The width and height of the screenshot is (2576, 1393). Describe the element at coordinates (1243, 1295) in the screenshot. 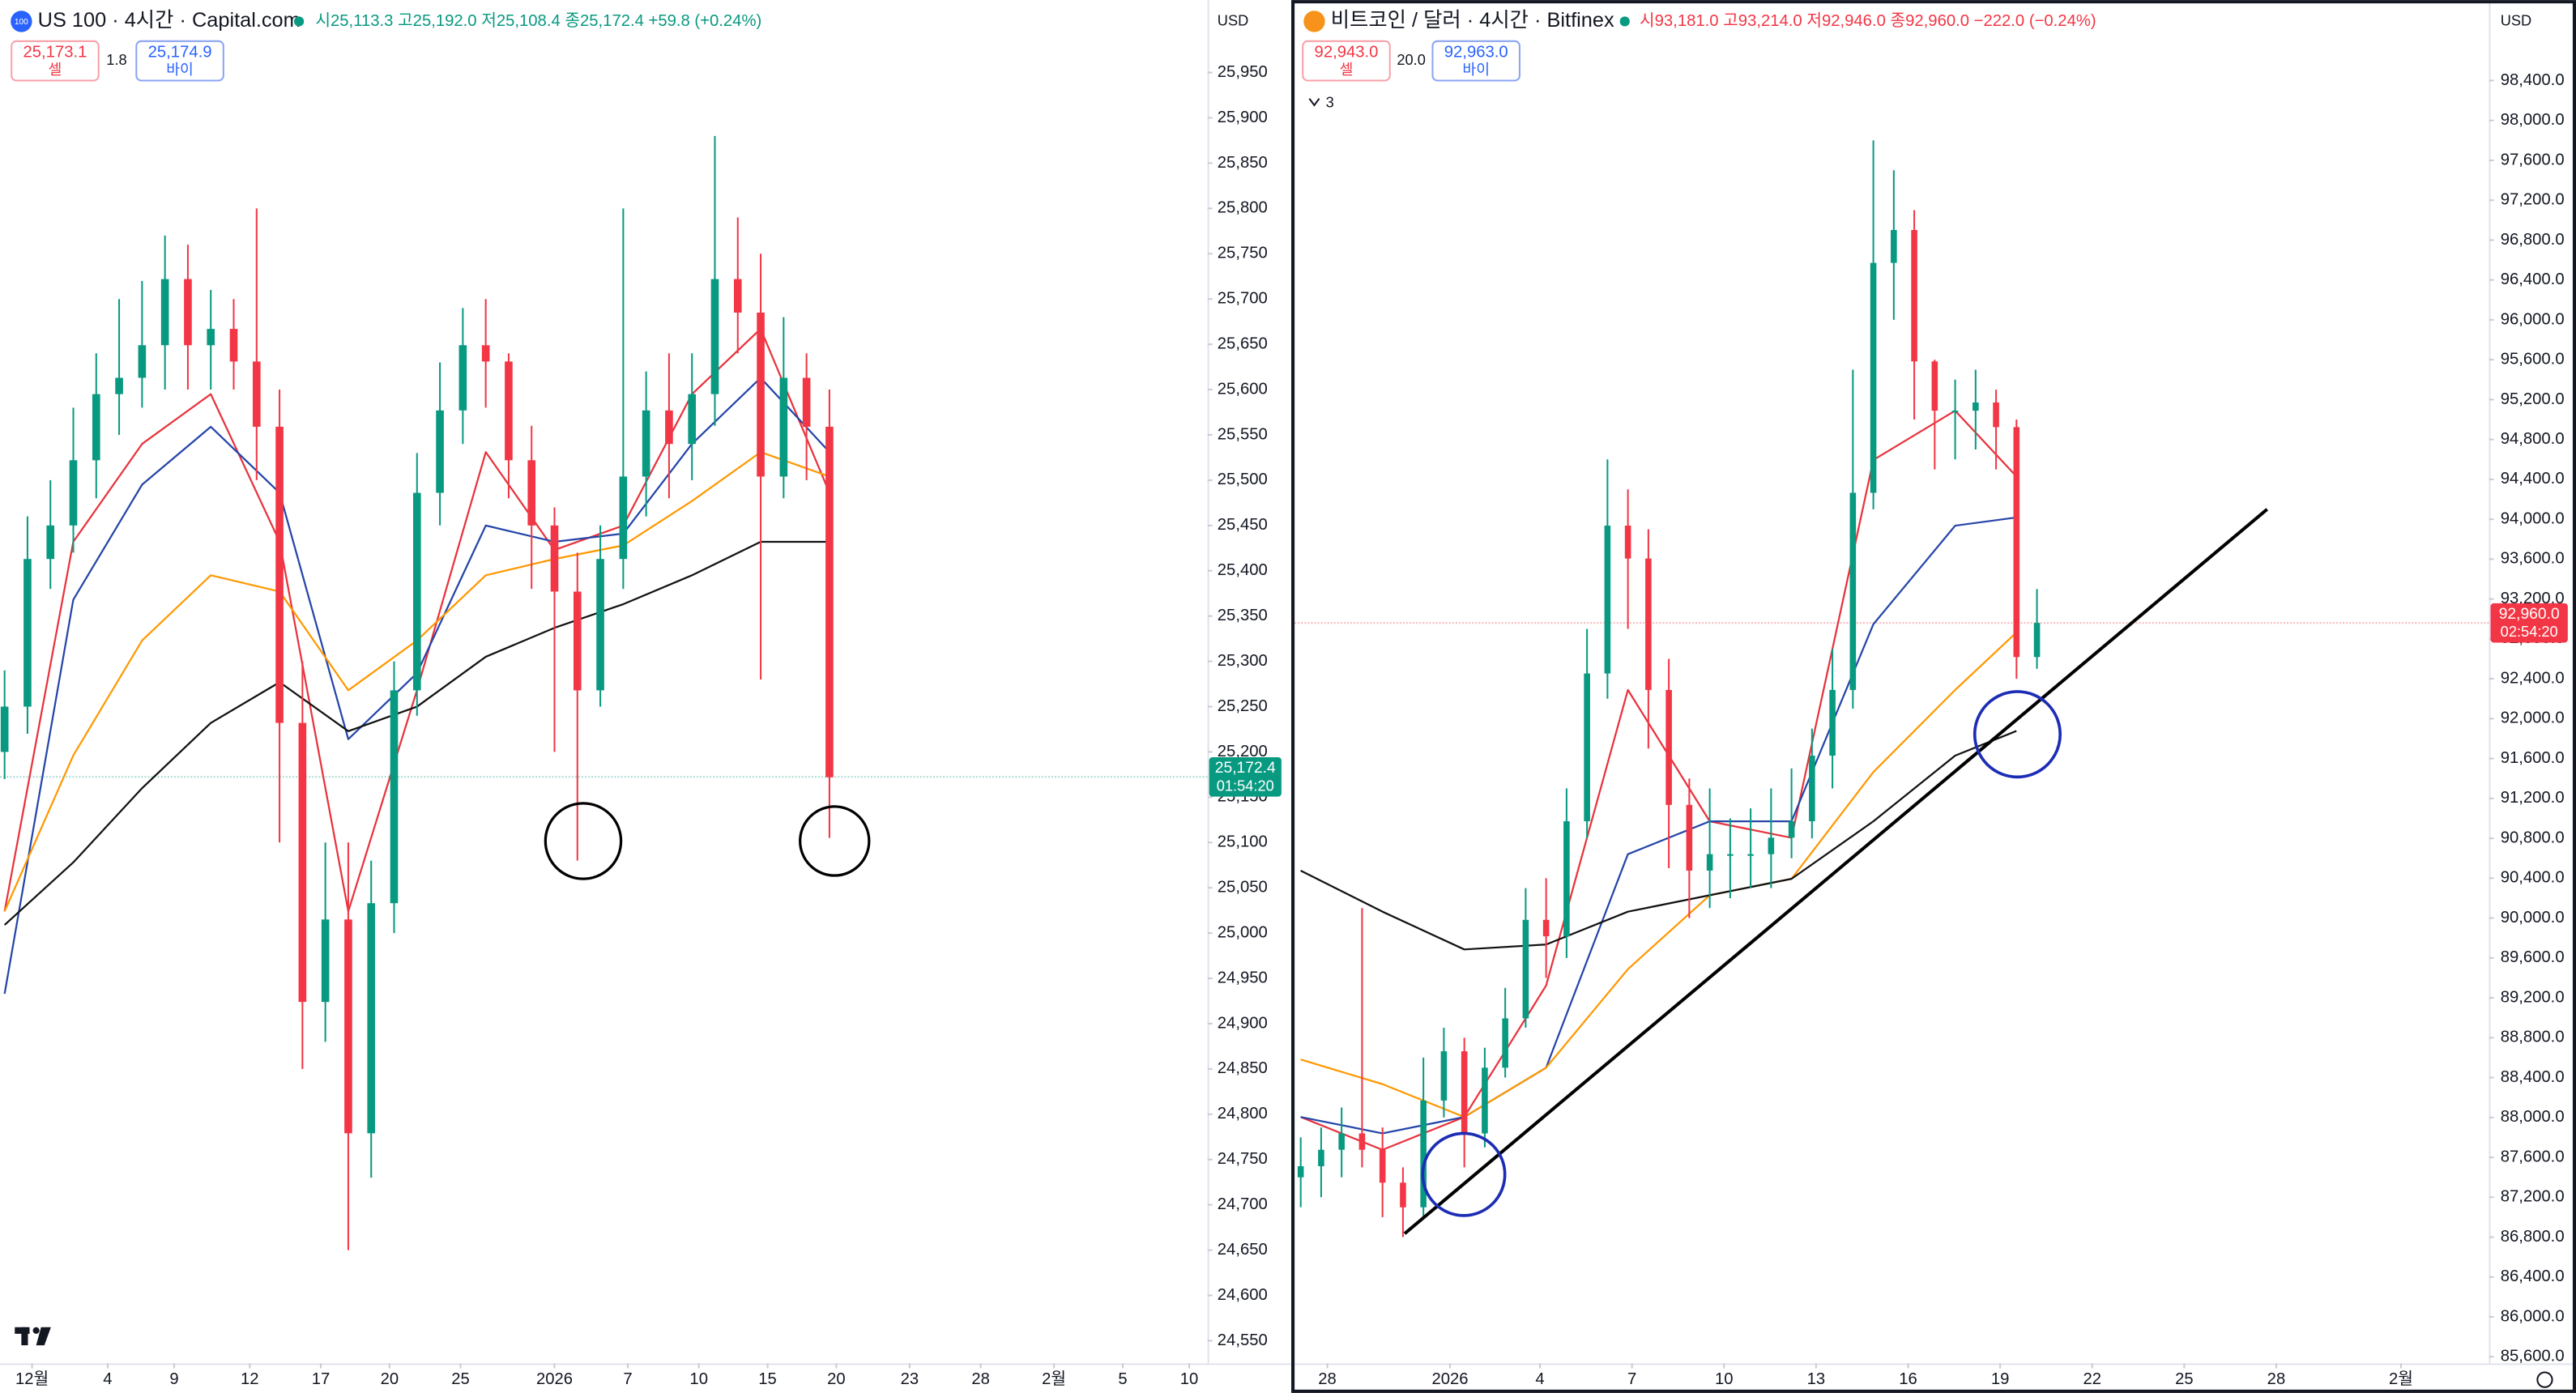

I see `y-tick-label: 24,600` at that location.